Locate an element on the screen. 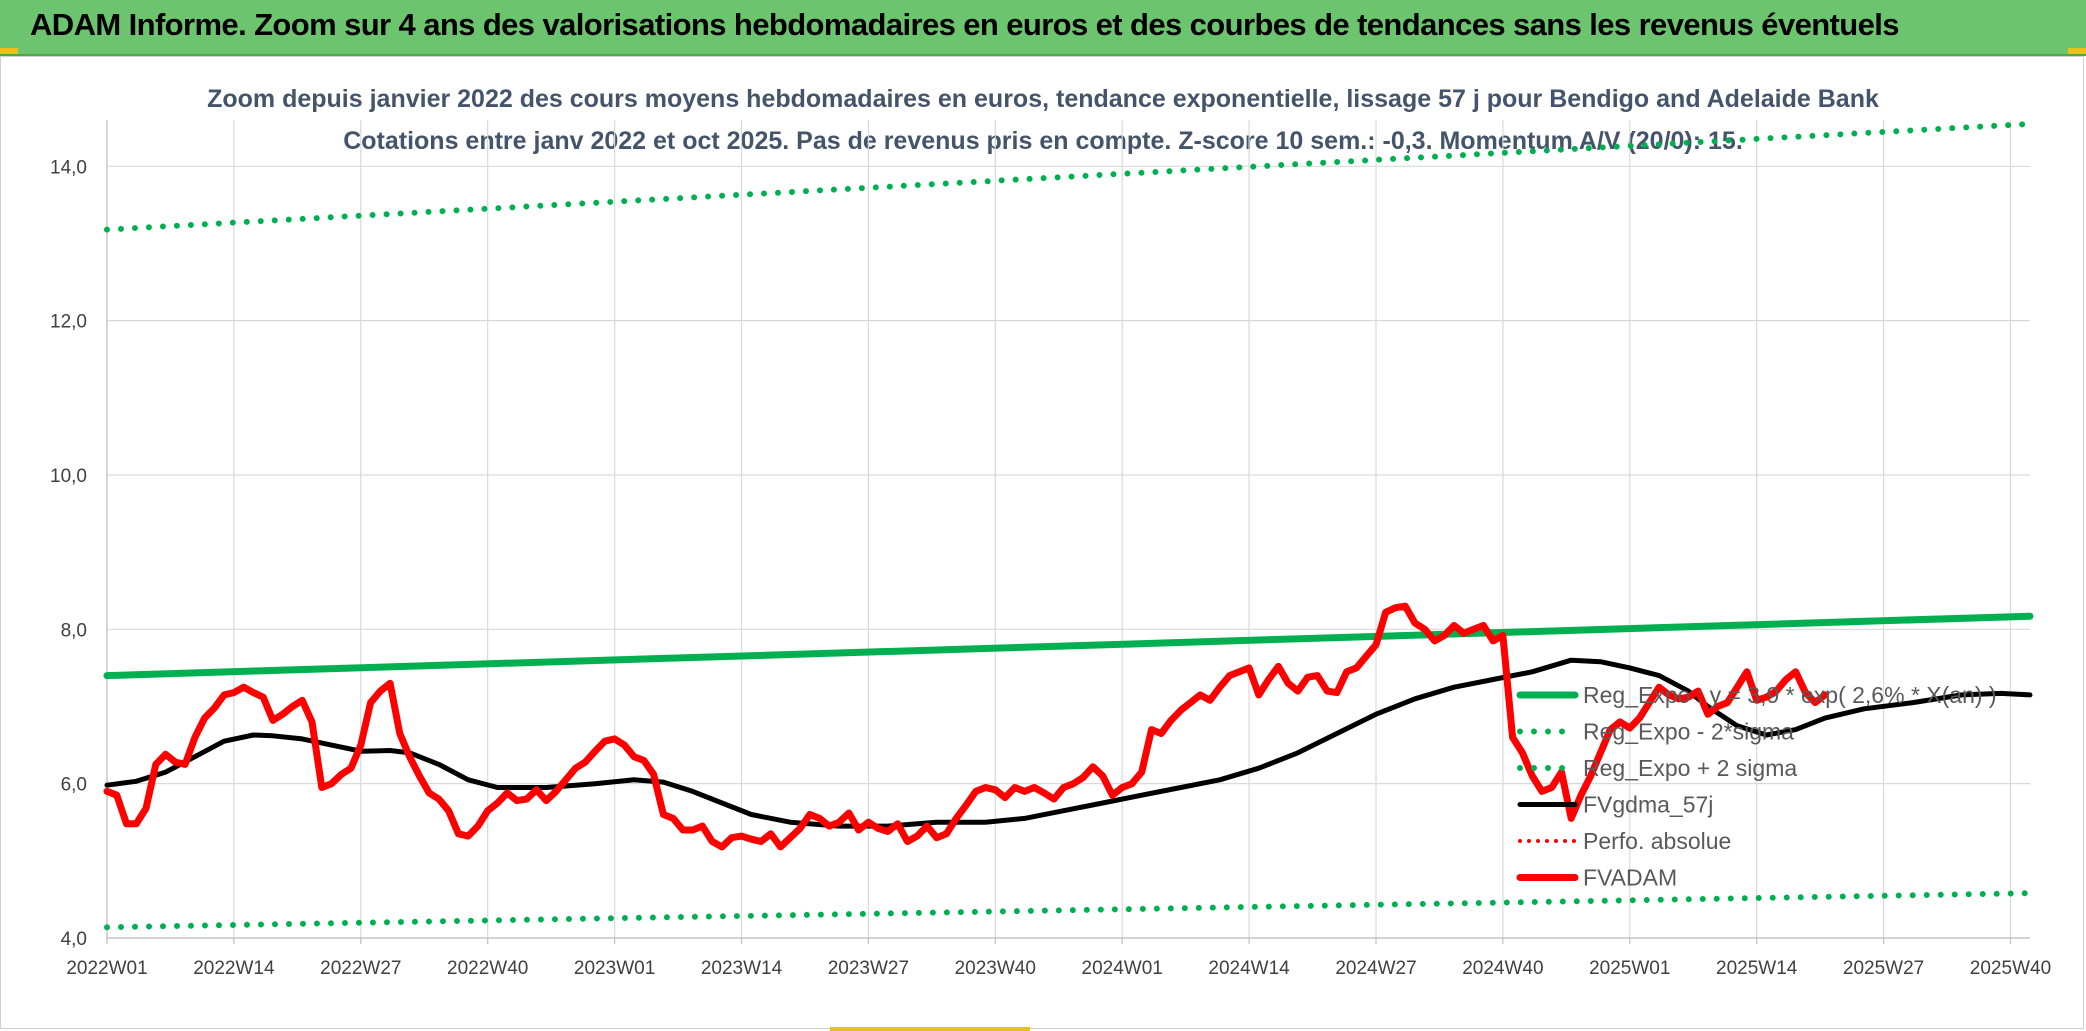  x-tick-label: 2025W14 is located at coordinates (1757, 968).